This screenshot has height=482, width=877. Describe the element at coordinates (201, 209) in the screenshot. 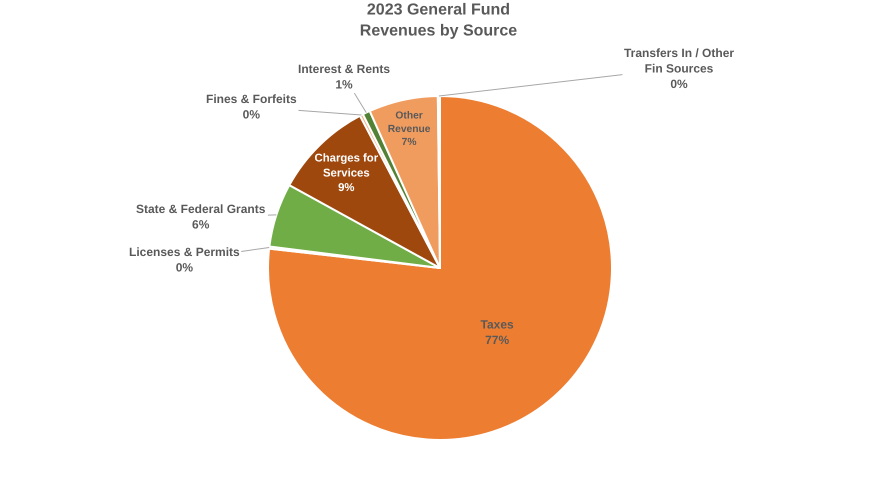

I see `slice-label: State & Federal Grants` at that location.